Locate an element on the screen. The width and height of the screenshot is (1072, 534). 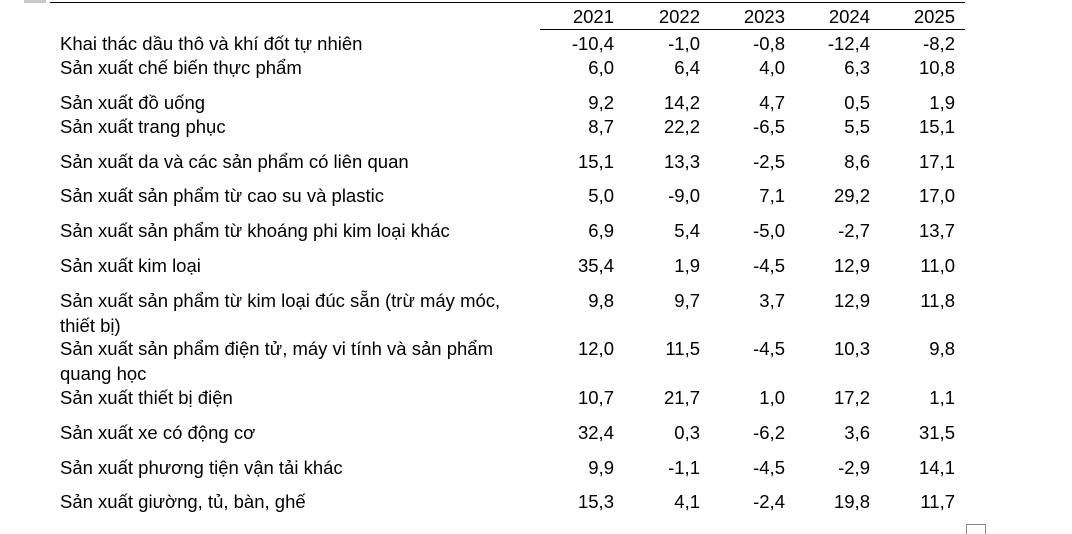
row-value-2025: 1,9 is located at coordinates (942, 102).